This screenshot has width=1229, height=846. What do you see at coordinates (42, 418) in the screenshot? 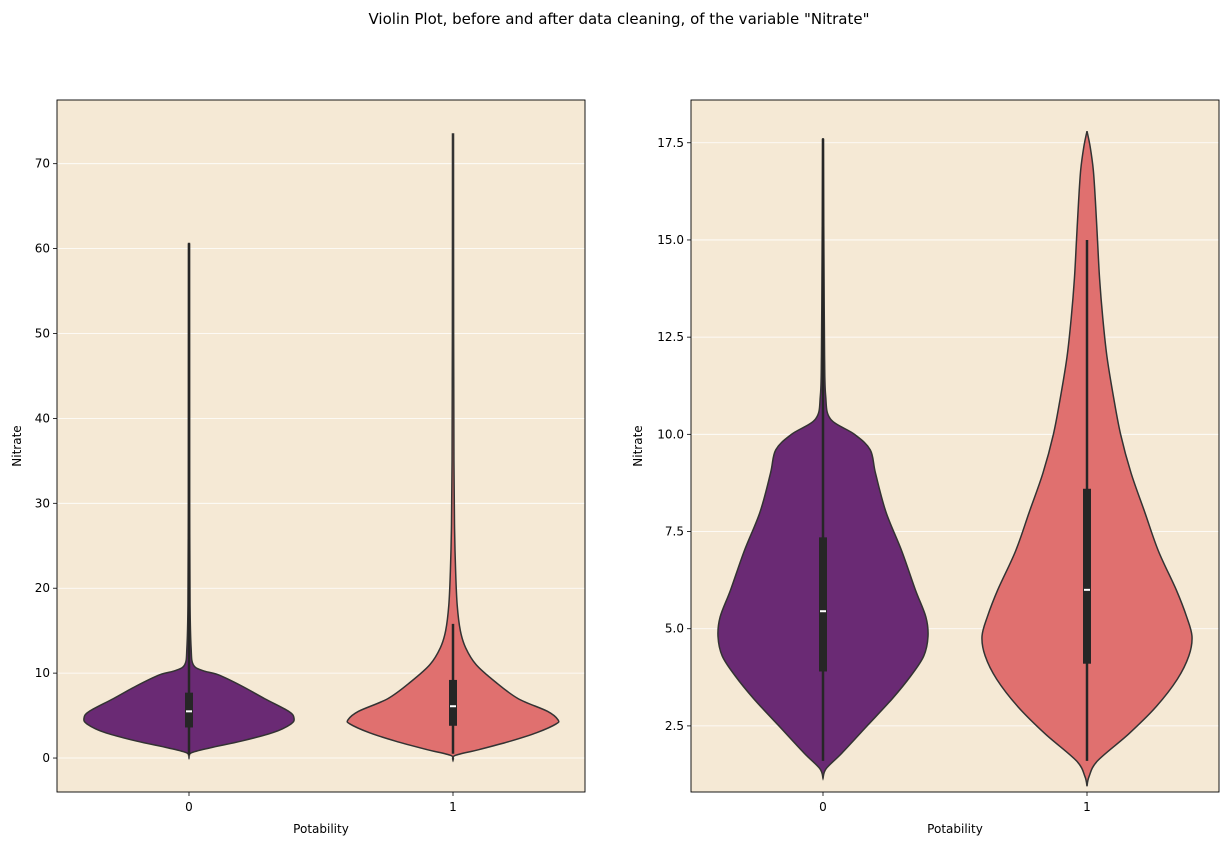
I see `y-tick-label: 40` at bounding box center [42, 418].